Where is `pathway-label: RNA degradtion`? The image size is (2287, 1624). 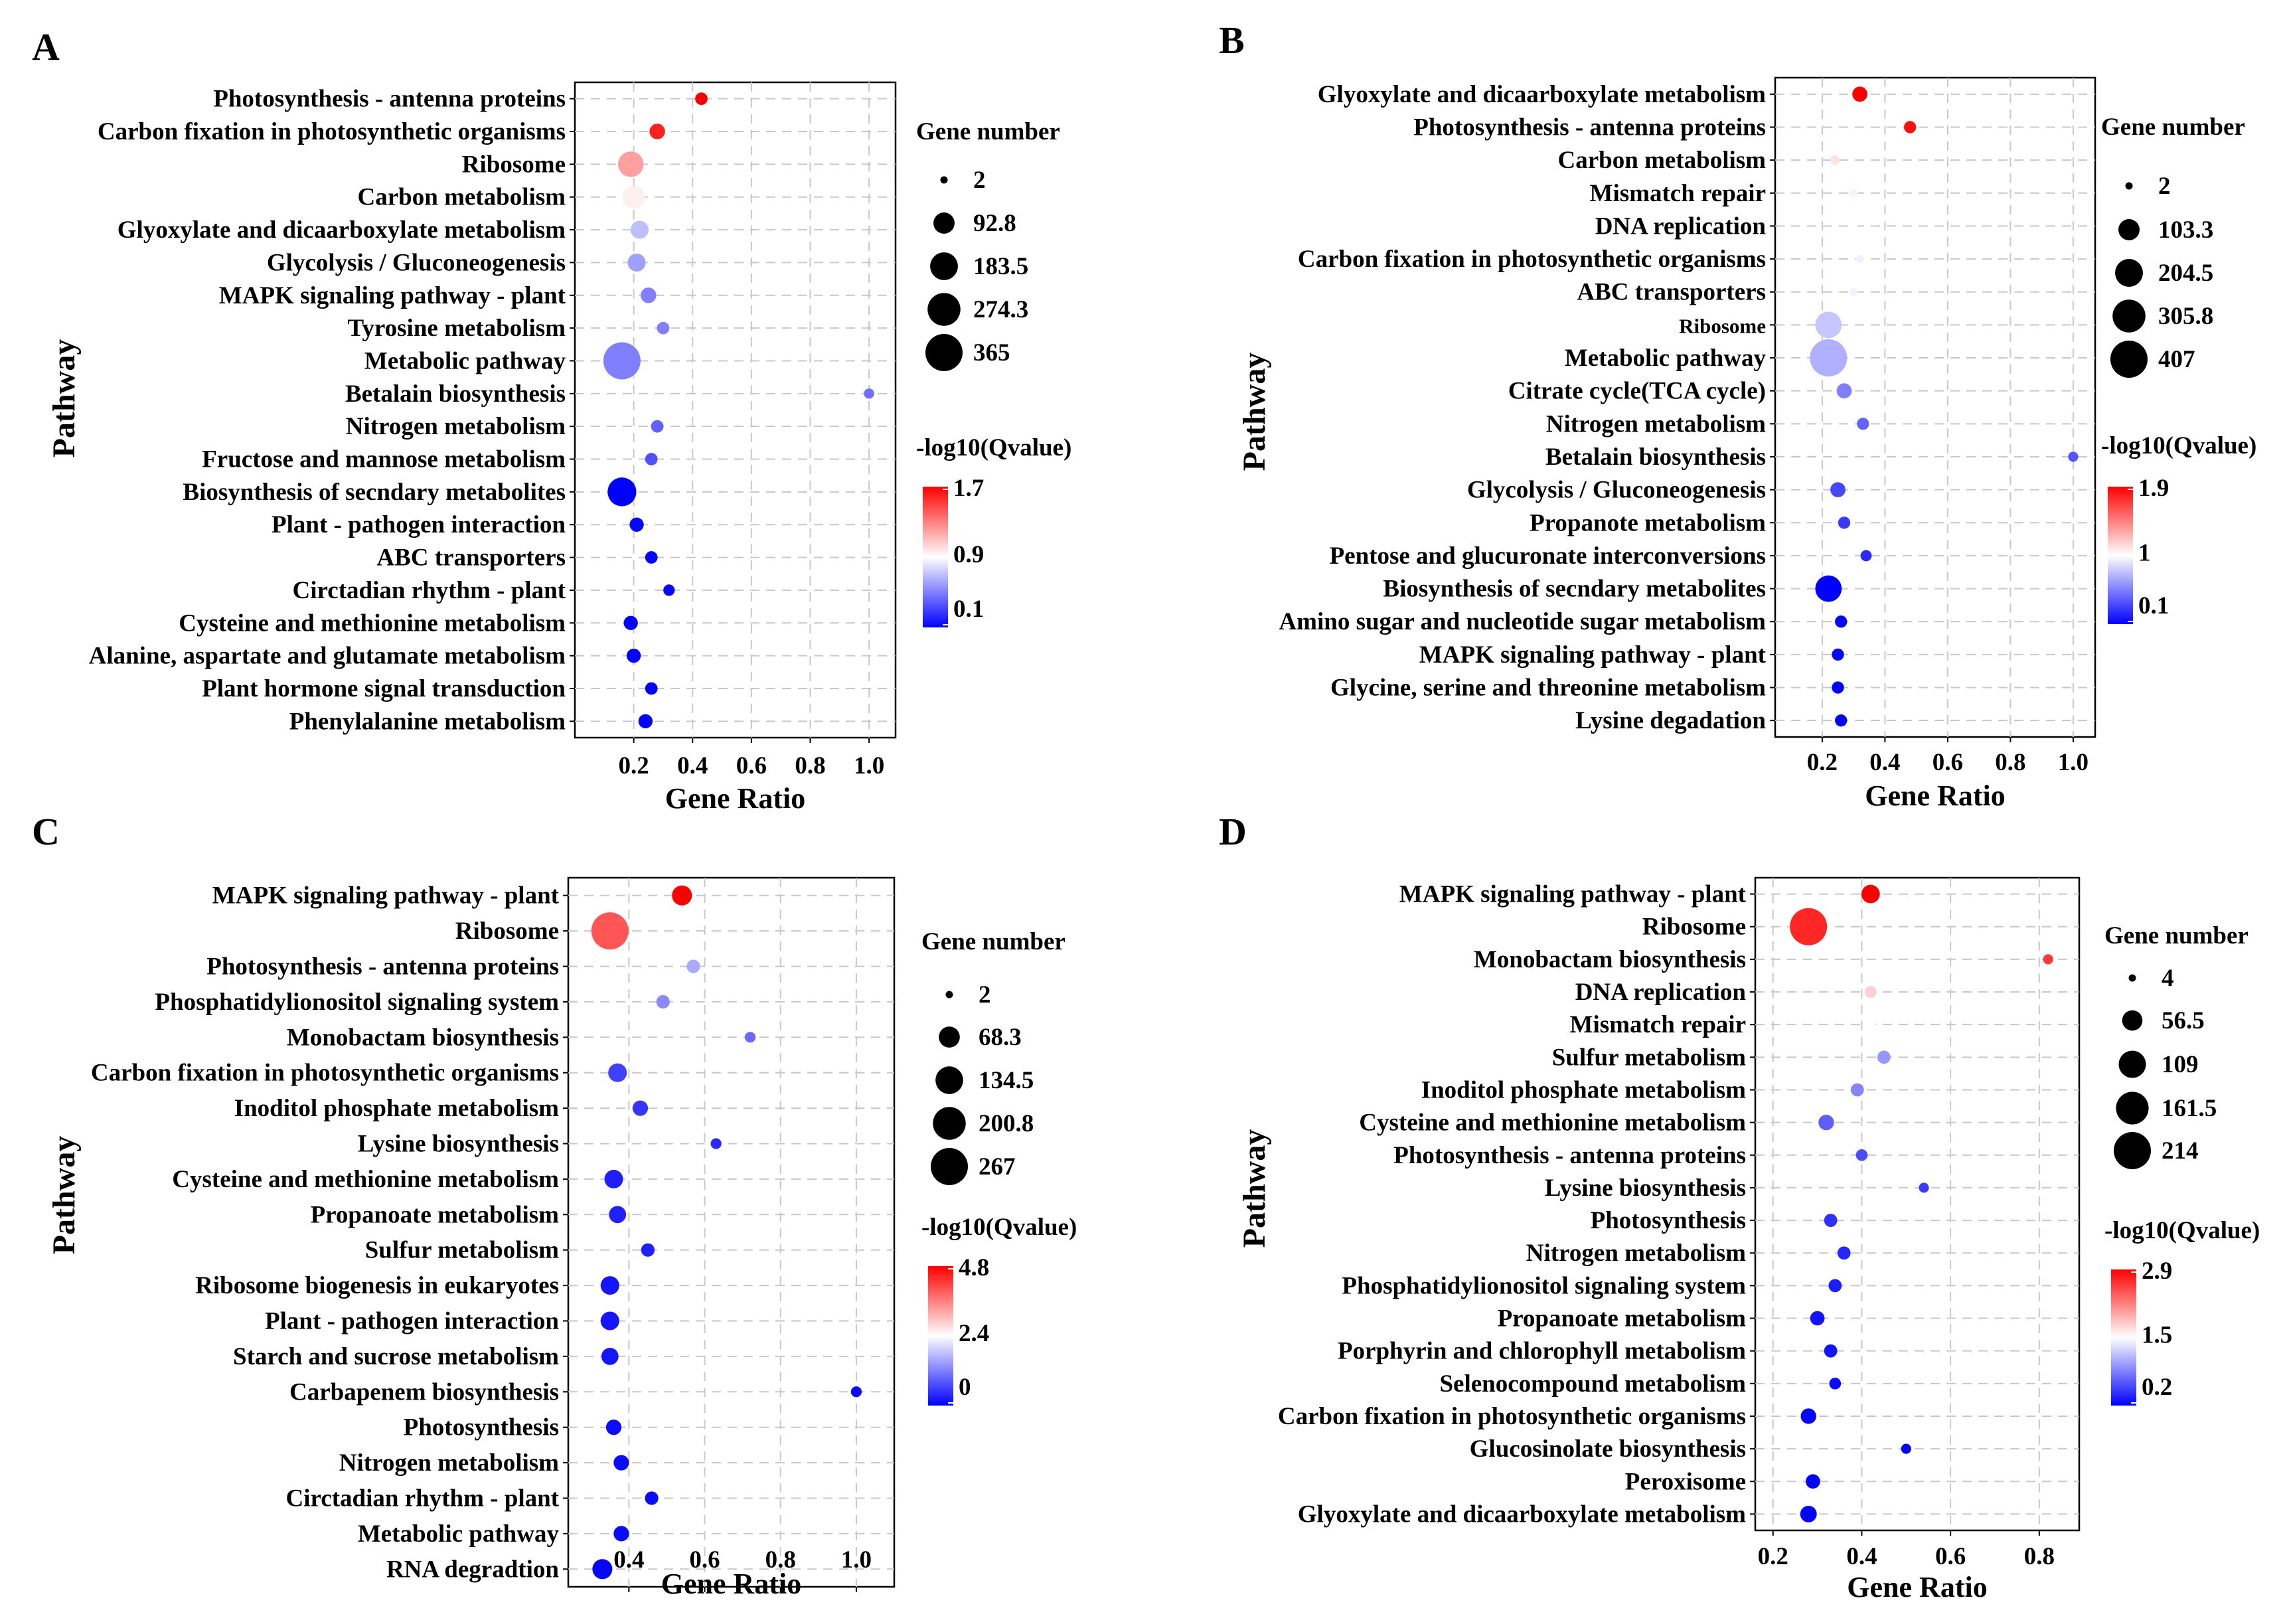 pathway-label: RNA degradtion is located at coordinates (472, 1569).